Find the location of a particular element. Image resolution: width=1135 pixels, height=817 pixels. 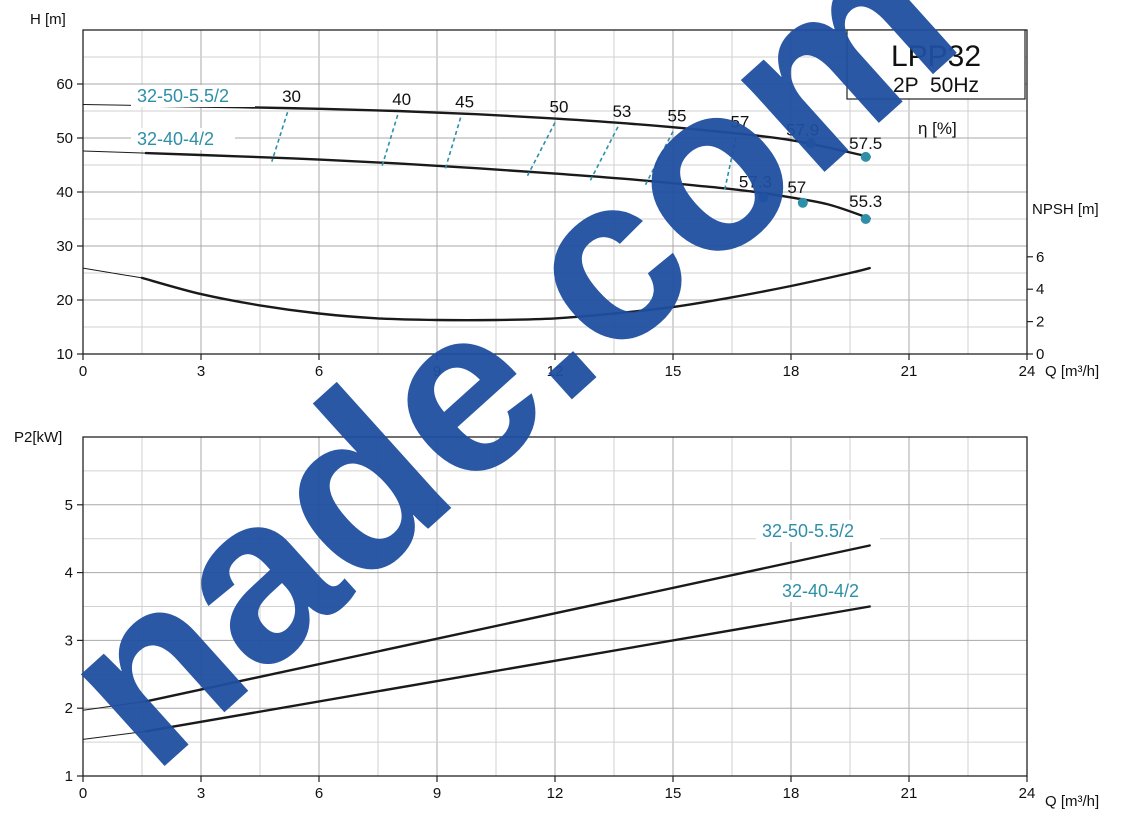

npsh-tick-label: 6 is located at coordinates (1040, 257).